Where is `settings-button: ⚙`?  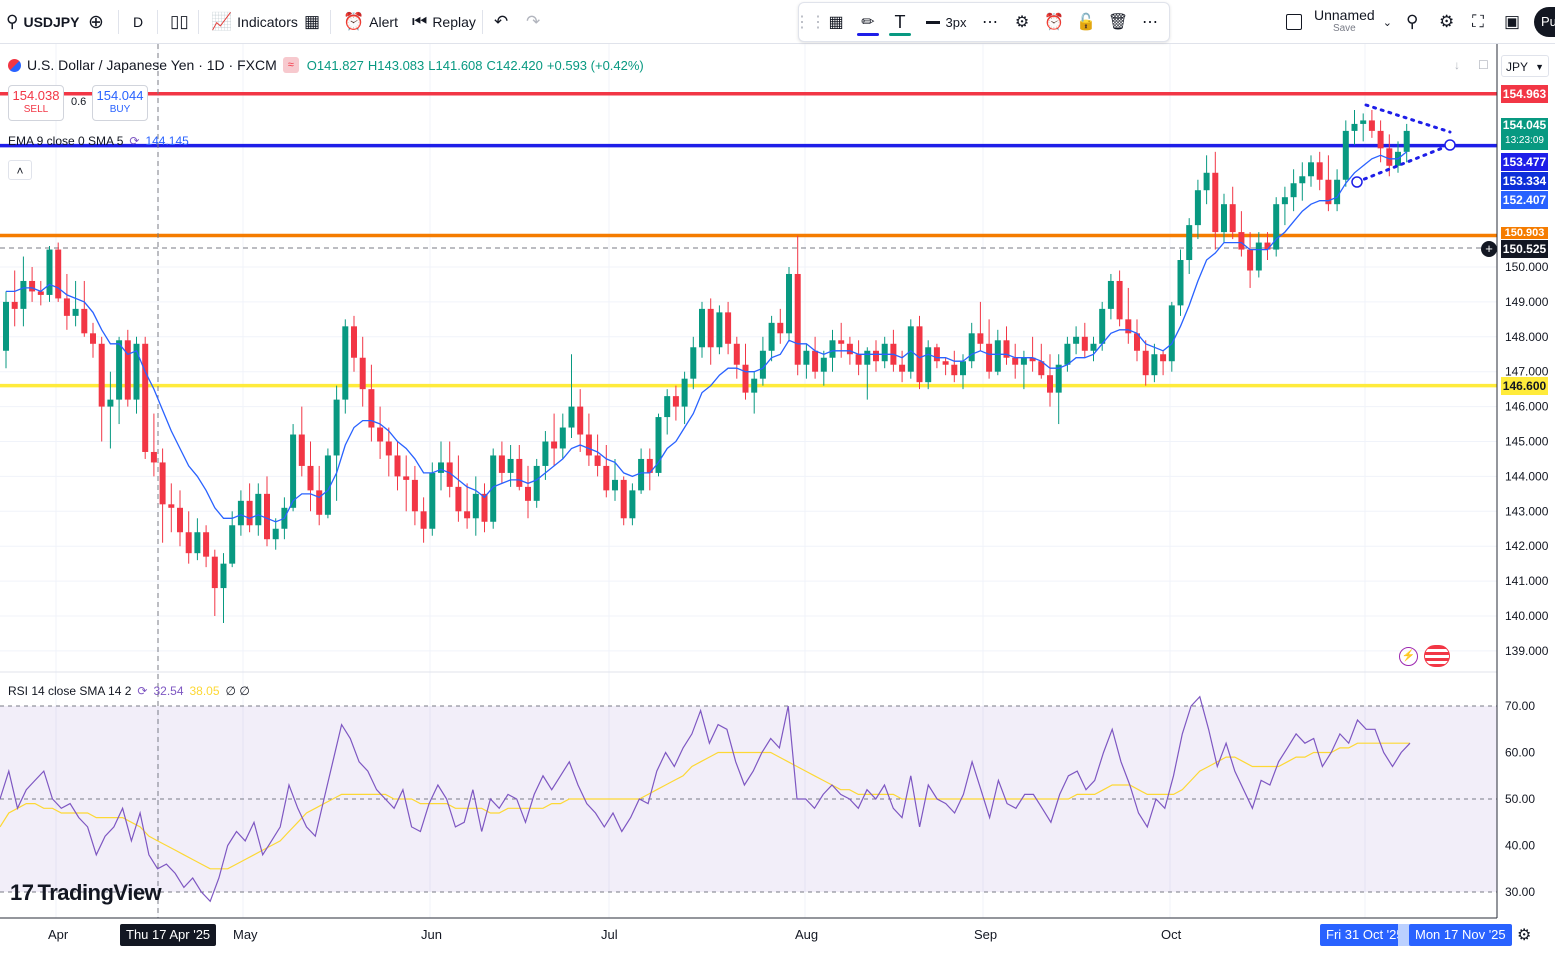 settings-button: ⚙ is located at coordinates (1022, 22).